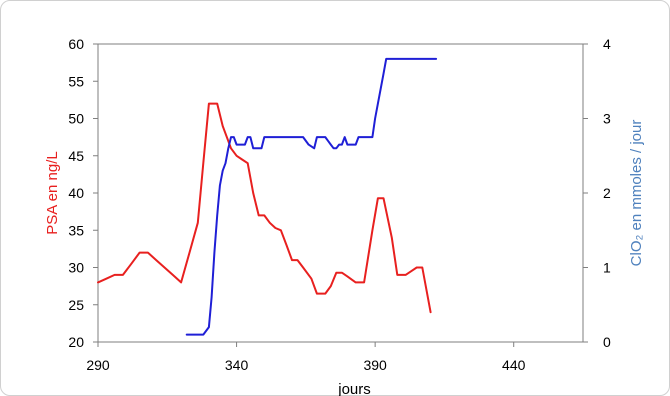 Image resolution: width=670 pixels, height=396 pixels. Describe the element at coordinates (76, 342) in the screenshot. I see `y-tick-label-left: 20` at that location.